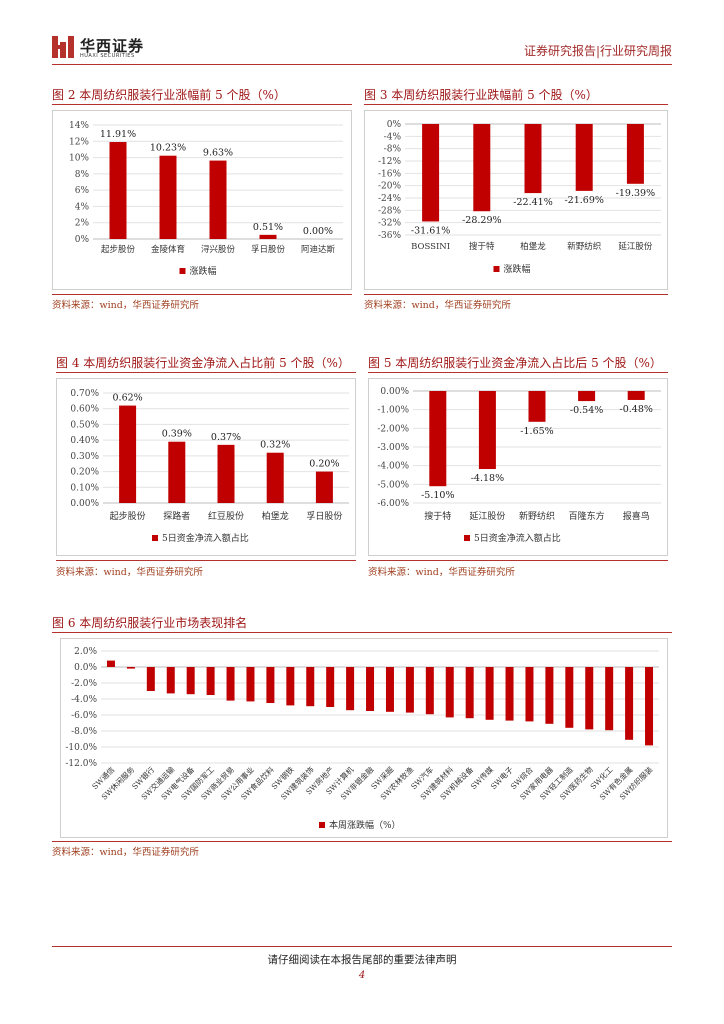  Describe the element at coordinates (218, 249) in the screenshot. I see `fig2-category-label: 浔兴股份` at that location.